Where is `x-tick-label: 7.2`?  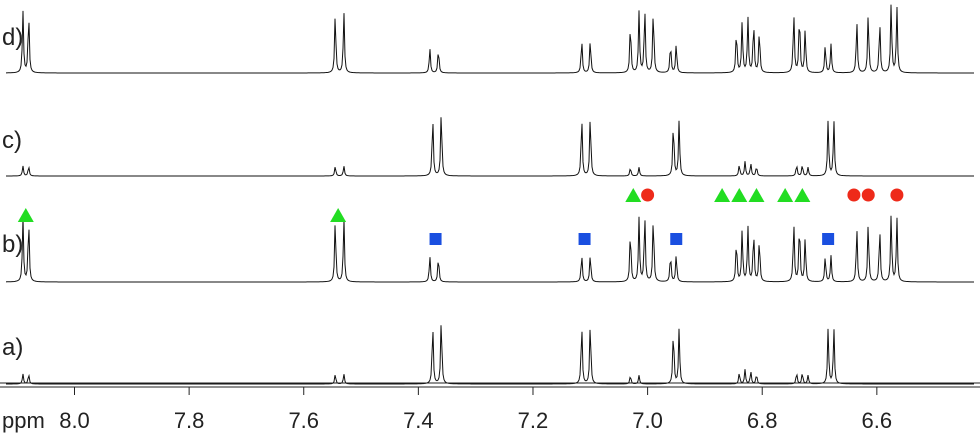 x-tick-label: 7.2 is located at coordinates (533, 420).